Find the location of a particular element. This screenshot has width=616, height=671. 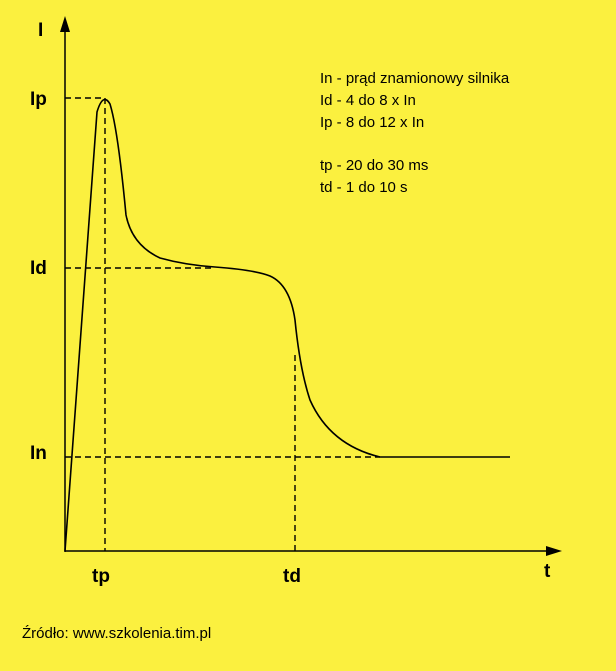

legend-line: Ip - 8 do 12 x In is located at coordinates (372, 122).